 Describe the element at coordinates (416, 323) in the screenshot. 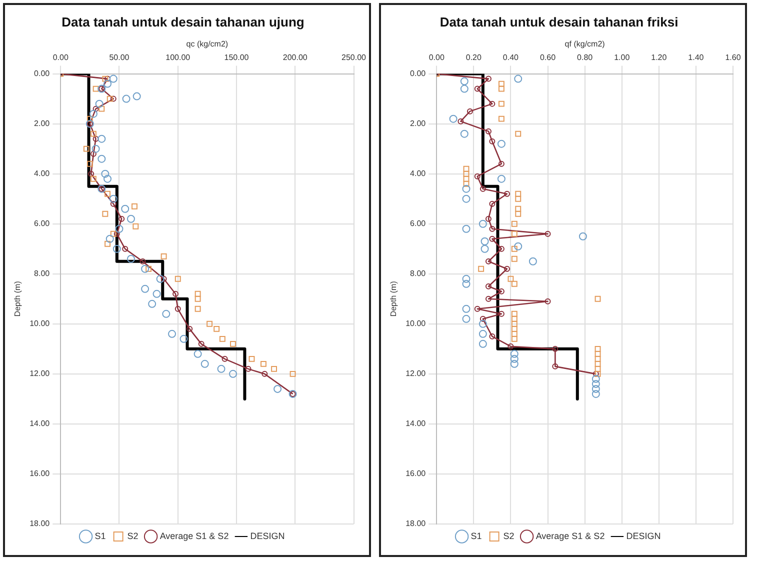

I see `y-tick-label: 10.00` at that location.